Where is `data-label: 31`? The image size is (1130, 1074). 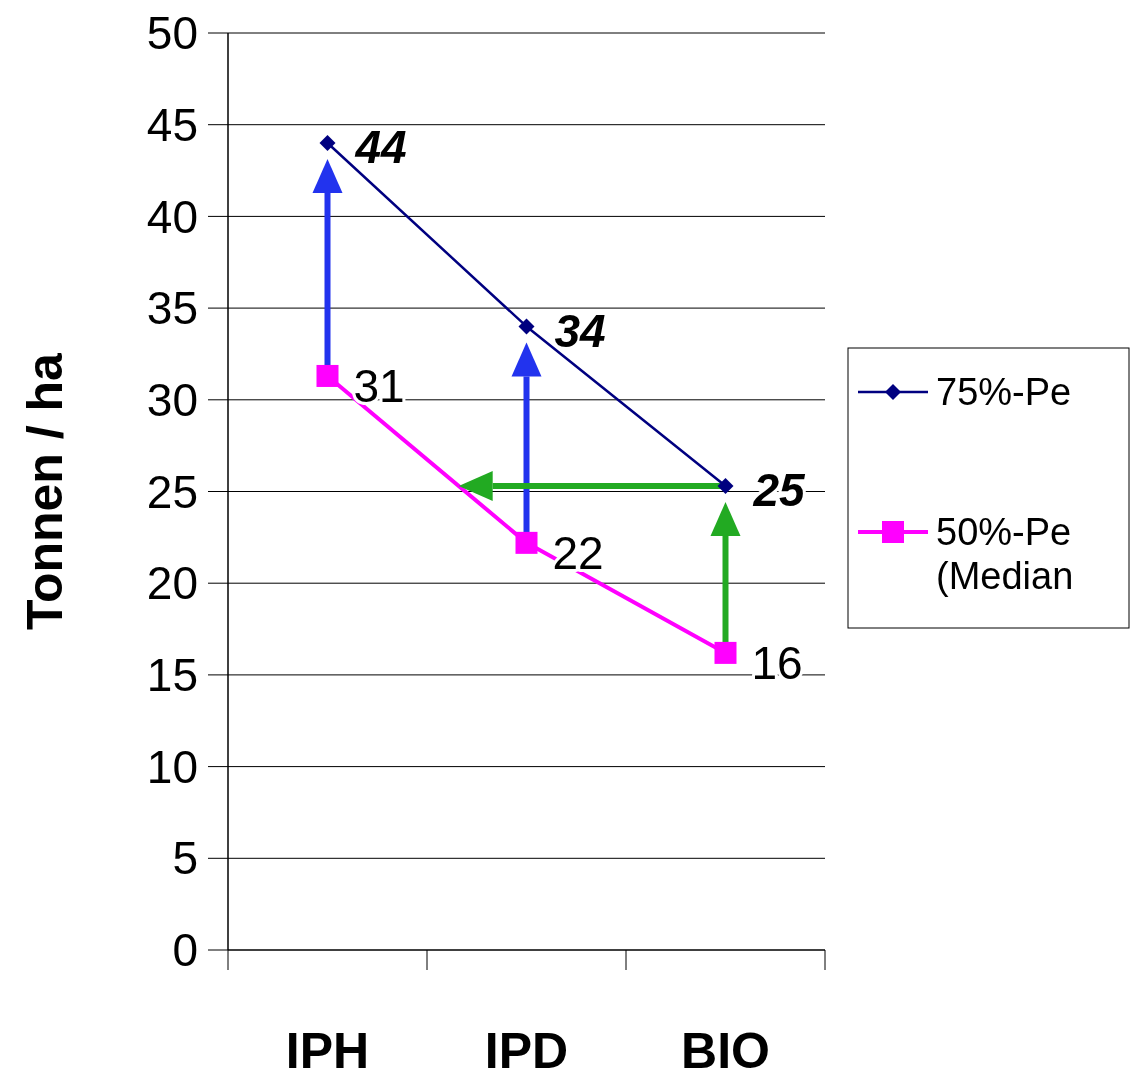 data-label: 31 is located at coordinates (379, 386).